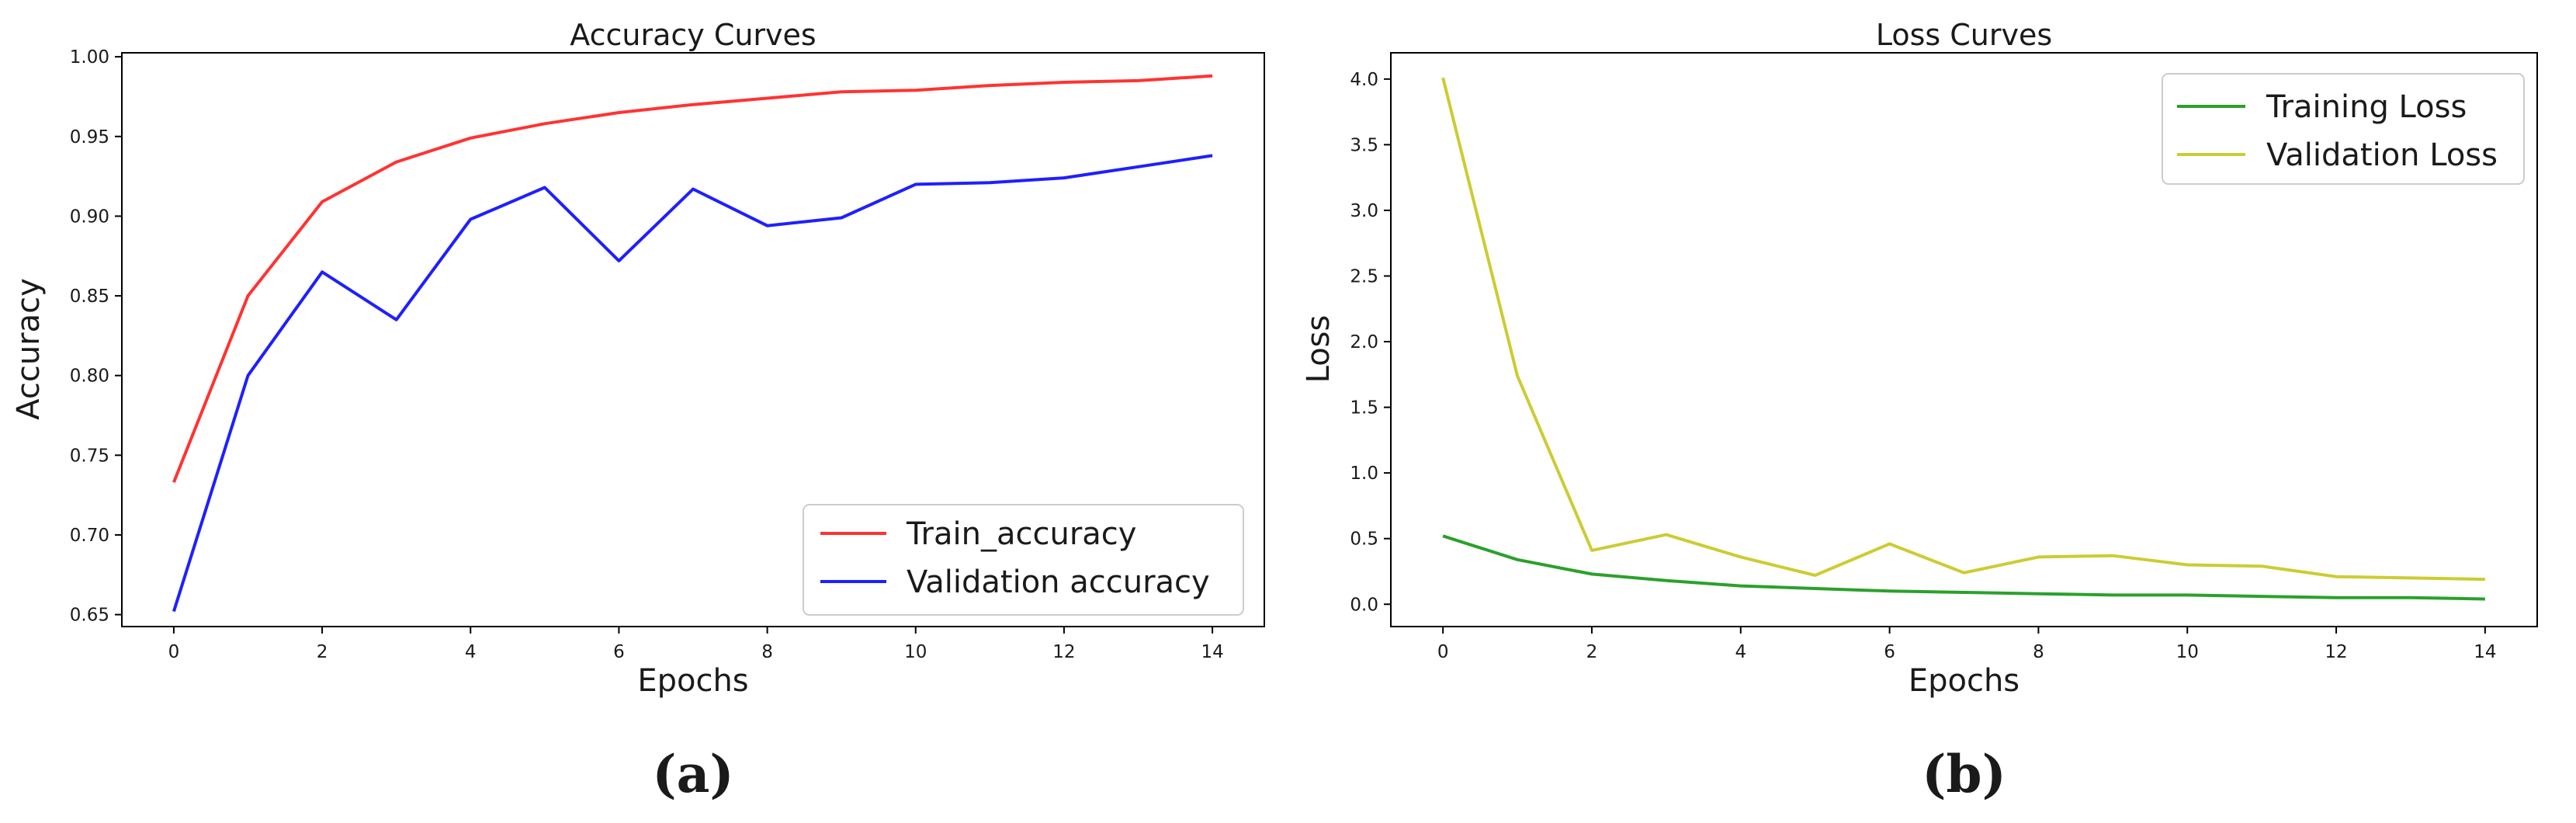  Describe the element at coordinates (1364, 211) in the screenshot. I see `y-tick-label: 3.0` at that location.